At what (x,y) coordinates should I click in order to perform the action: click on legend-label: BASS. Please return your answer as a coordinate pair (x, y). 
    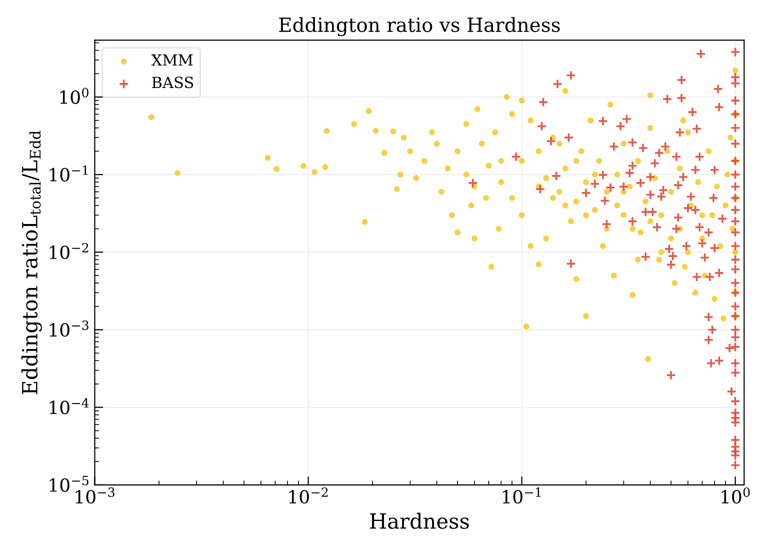
    Looking at the image, I should click on (173, 82).